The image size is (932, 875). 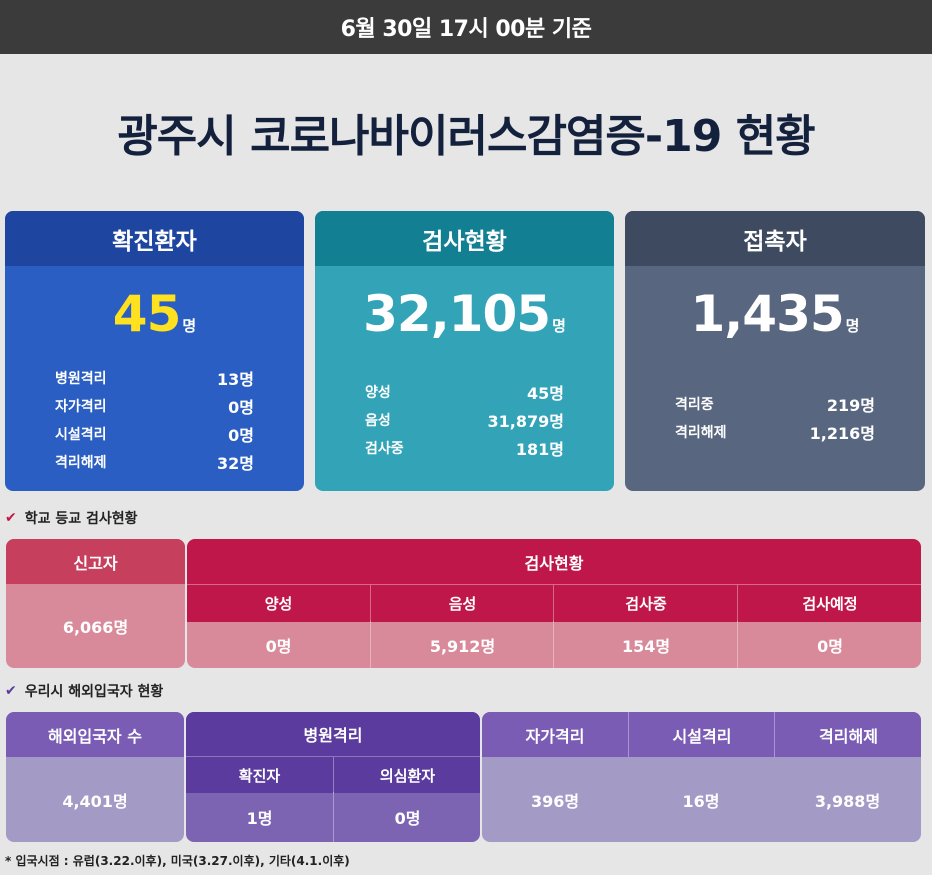 I want to click on row-value: 13명, so click(x=235, y=379).